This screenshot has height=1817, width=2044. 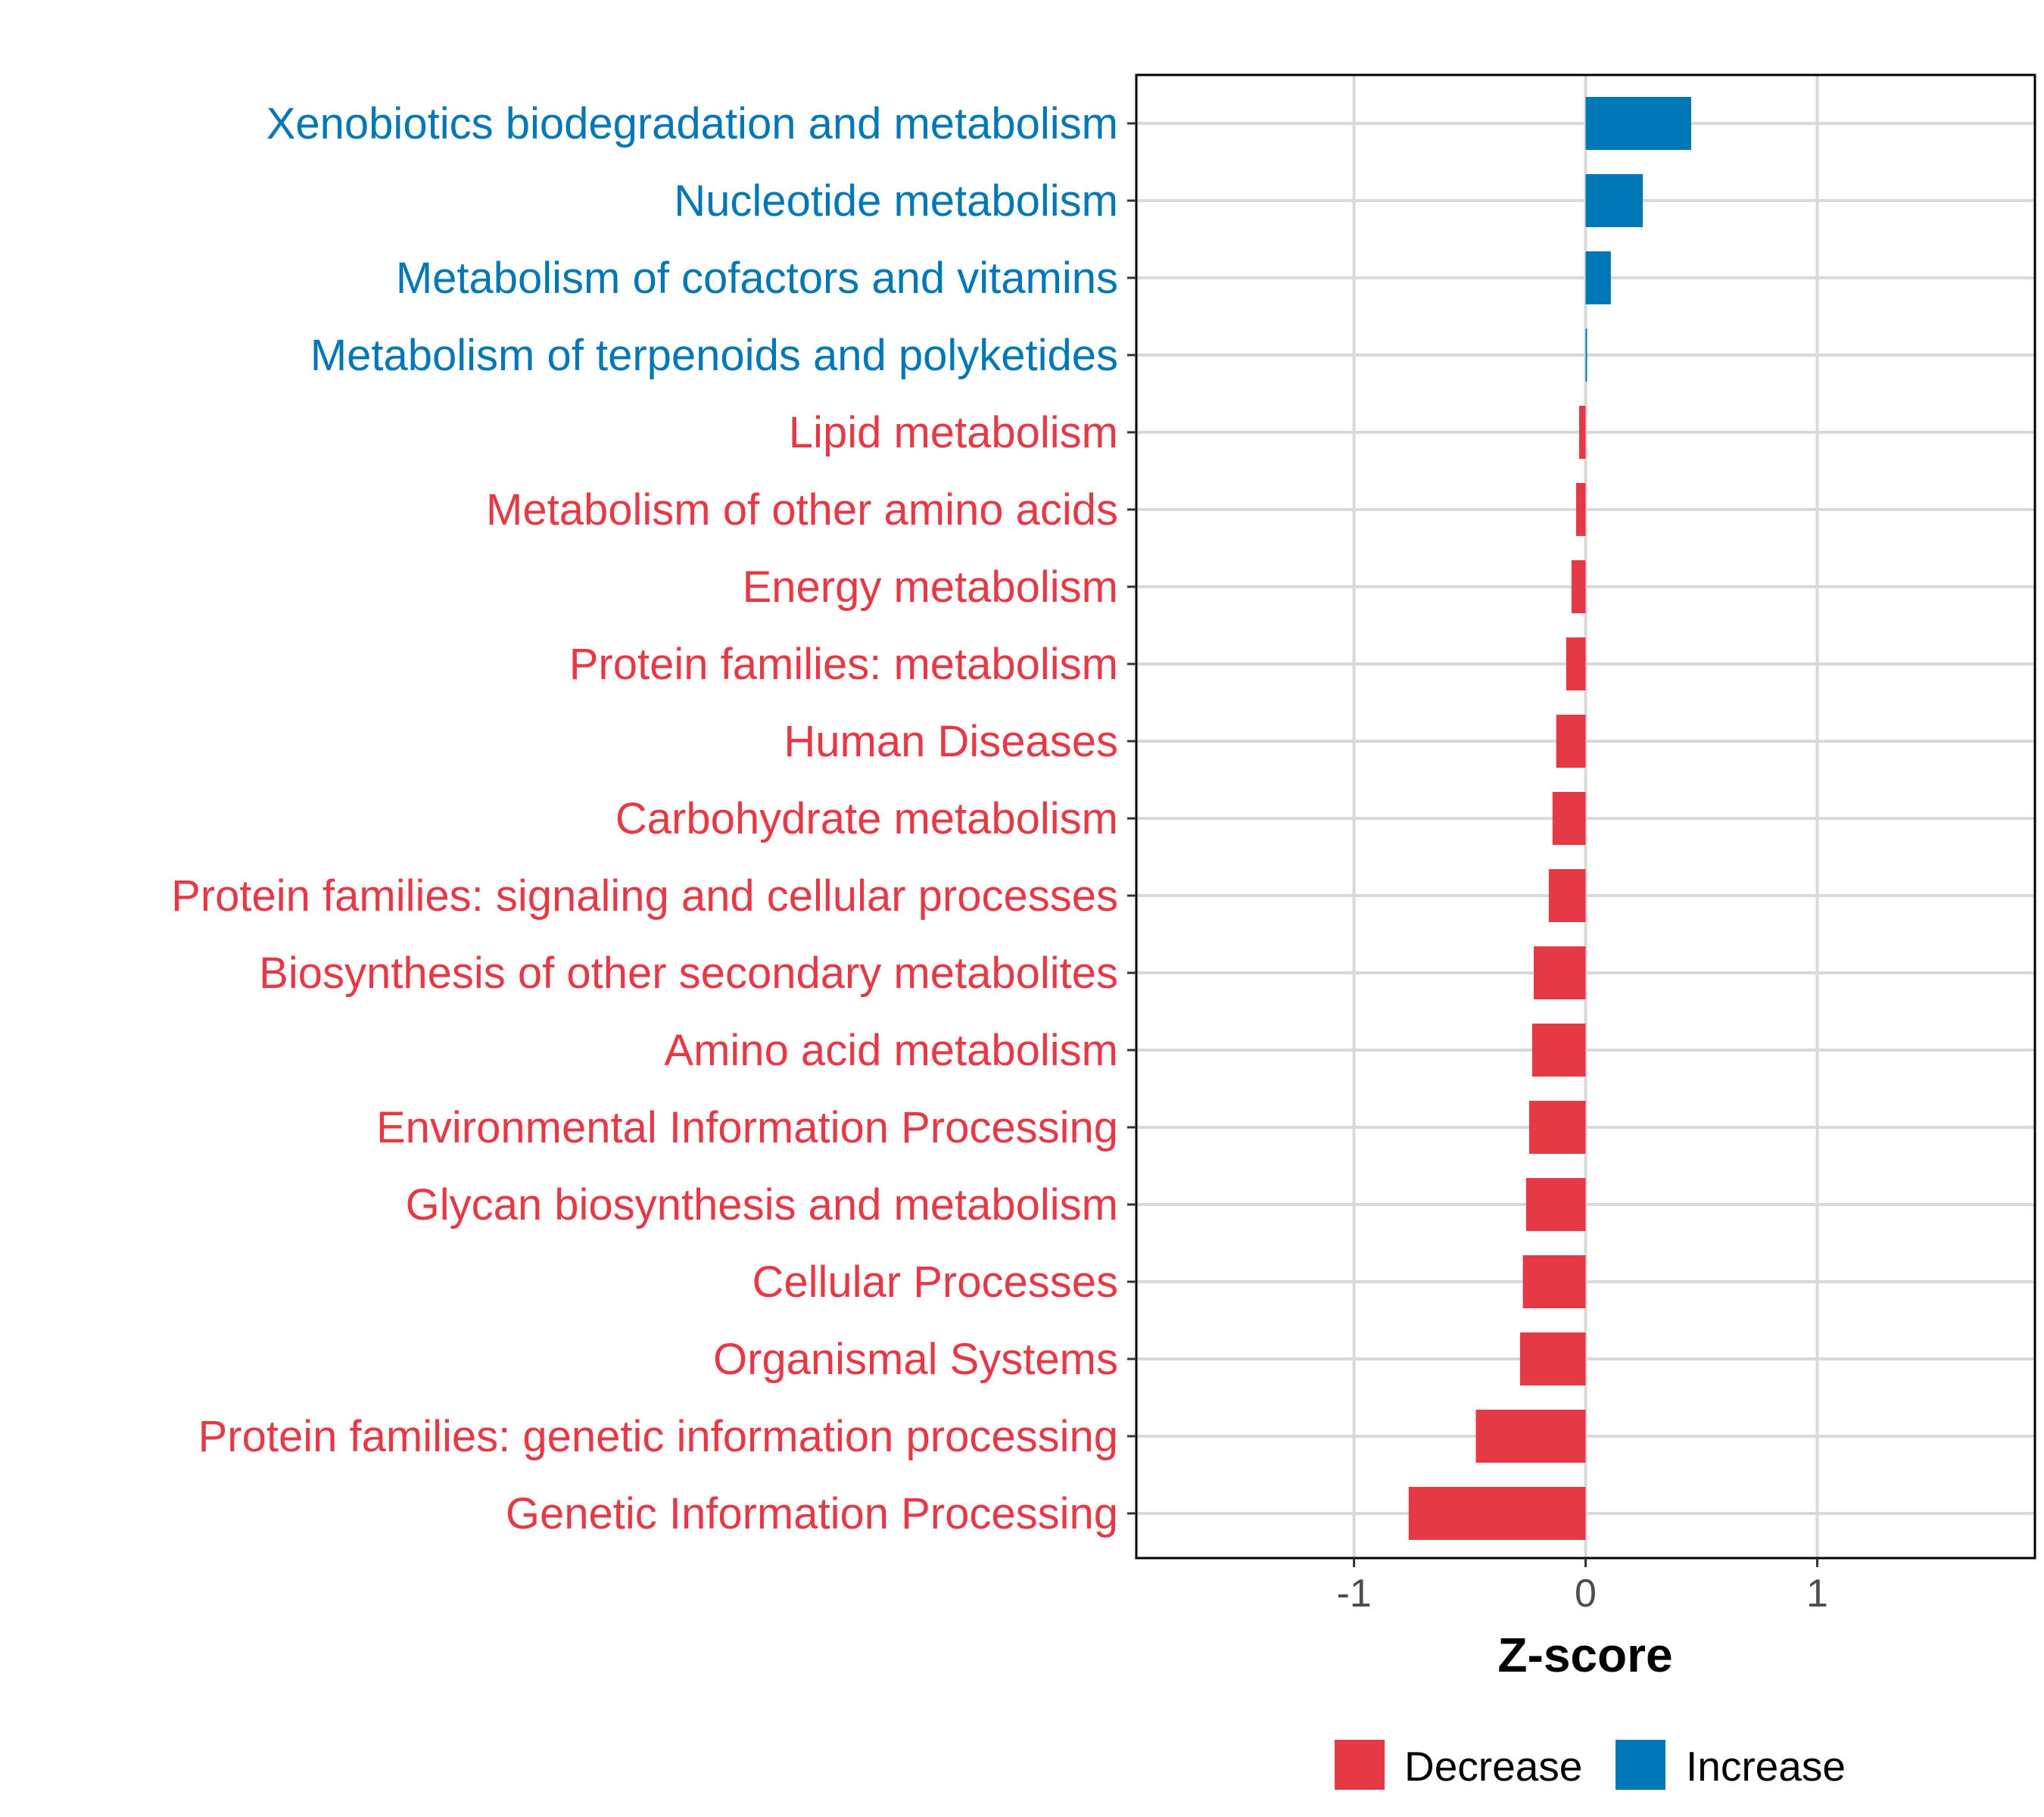 I want to click on y-tick-label: Carbohydrate metabolism, so click(x=866, y=818).